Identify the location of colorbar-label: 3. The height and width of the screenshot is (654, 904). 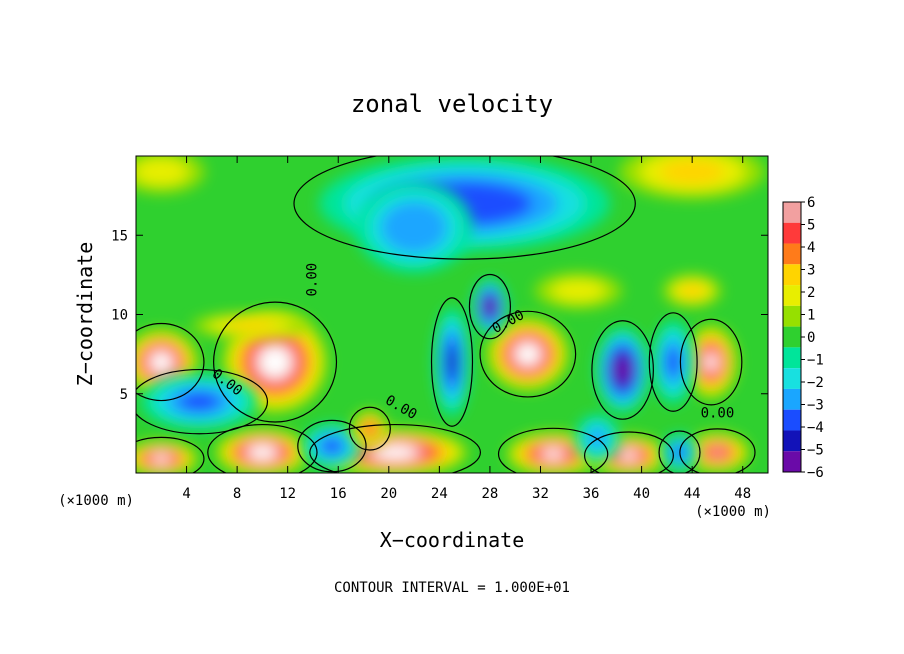
(811, 271).